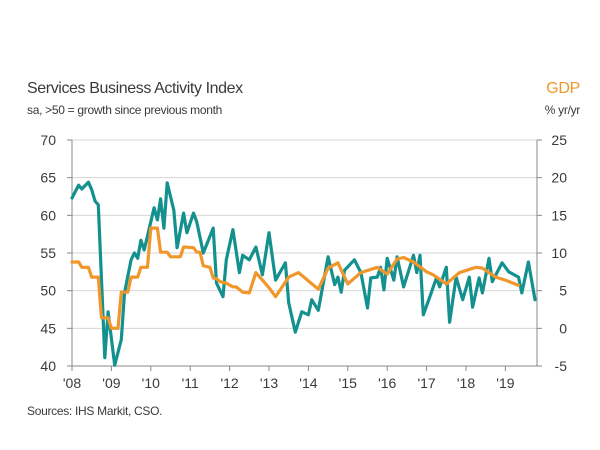  What do you see at coordinates (190, 383) in the screenshot?
I see `x-tick-label: '11` at bounding box center [190, 383].